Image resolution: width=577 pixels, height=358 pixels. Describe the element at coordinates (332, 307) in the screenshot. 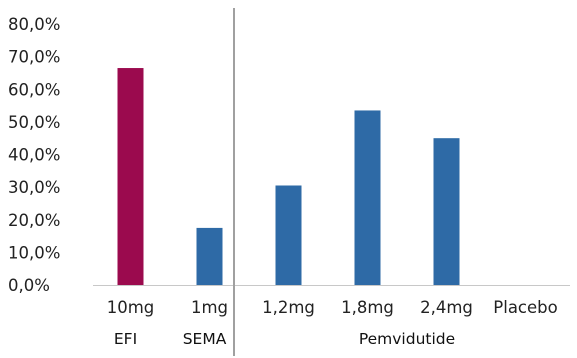

I see `category-labels: 10mg 1mg 1,2mg 1,8mg 2,4mg Placebo` at that location.